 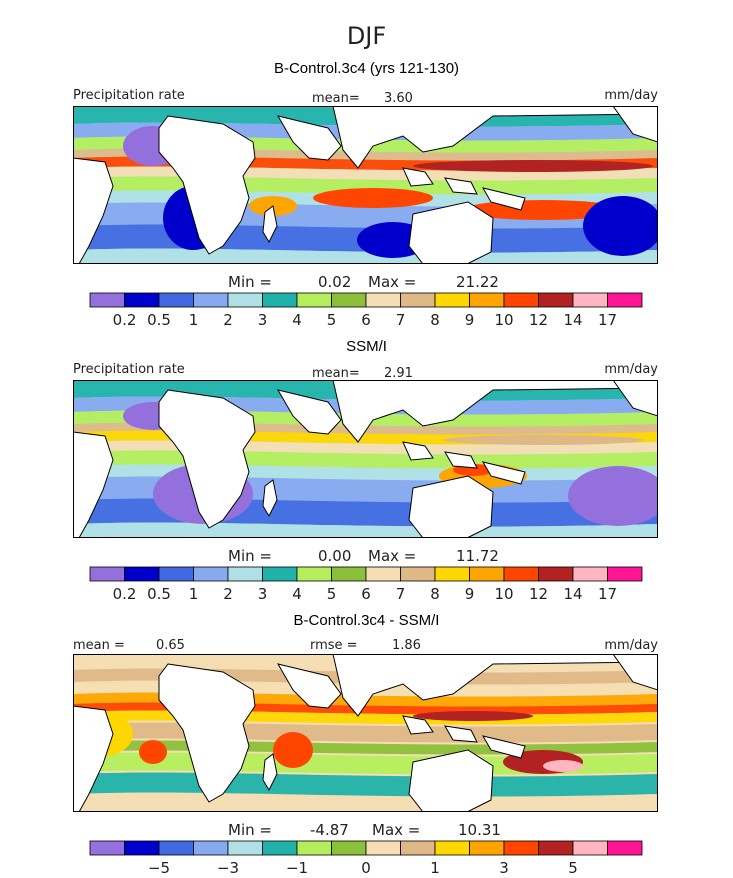 I want to click on colorbar-tick-label: −5, so click(x=159, y=868).